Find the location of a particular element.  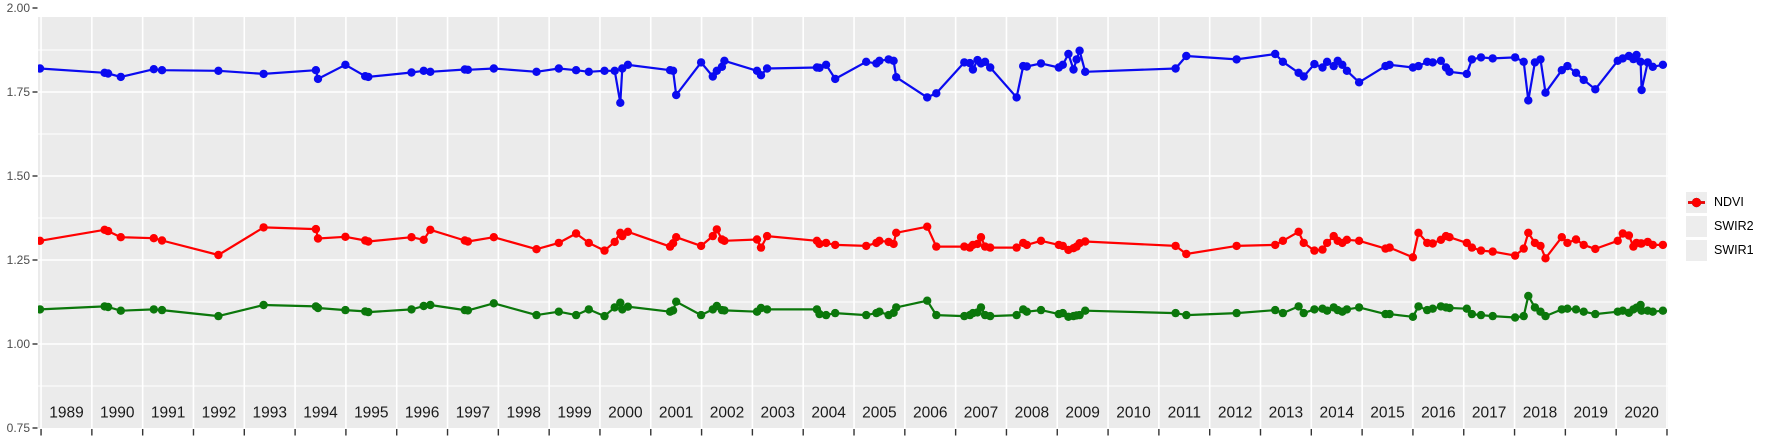

line-point-icon is located at coordinates (1696, 202).